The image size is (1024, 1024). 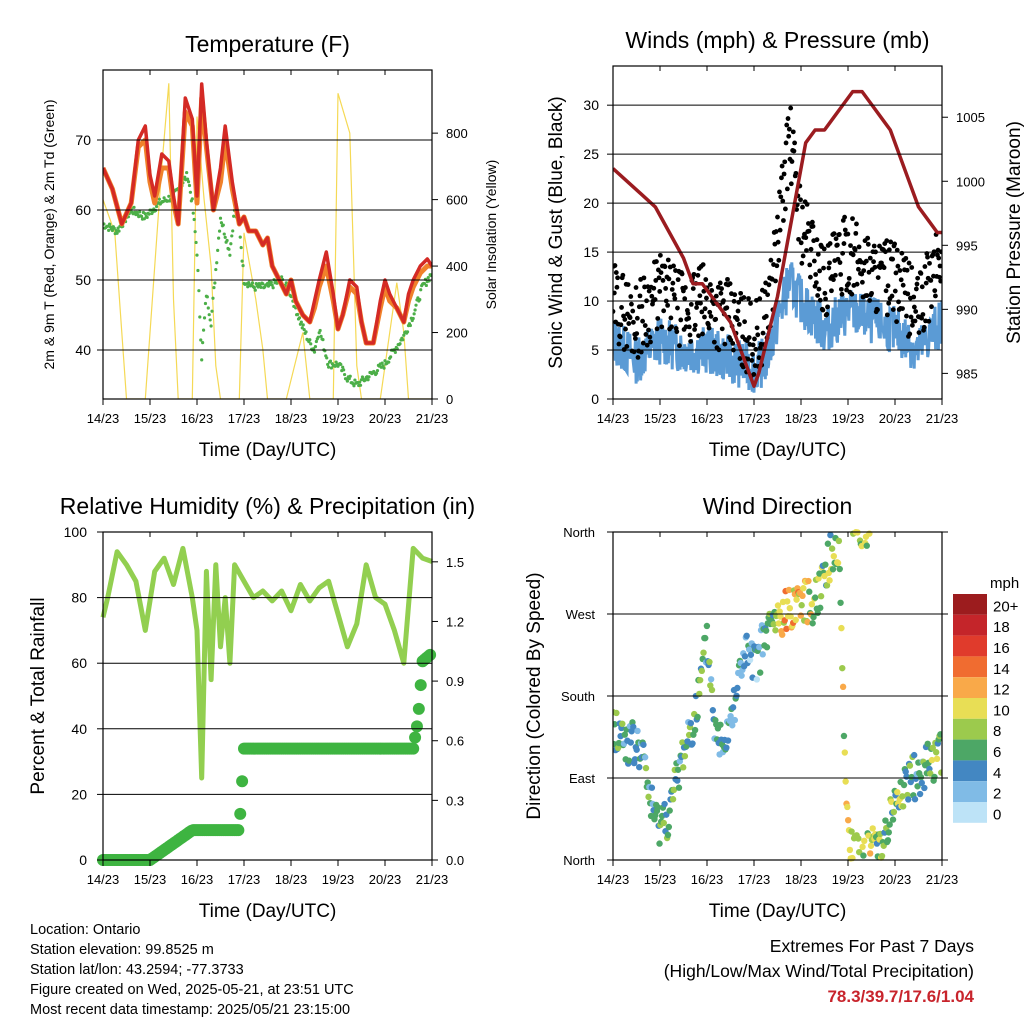 I want to click on wind-tick-label-x: 15/23, so click(x=660, y=418).